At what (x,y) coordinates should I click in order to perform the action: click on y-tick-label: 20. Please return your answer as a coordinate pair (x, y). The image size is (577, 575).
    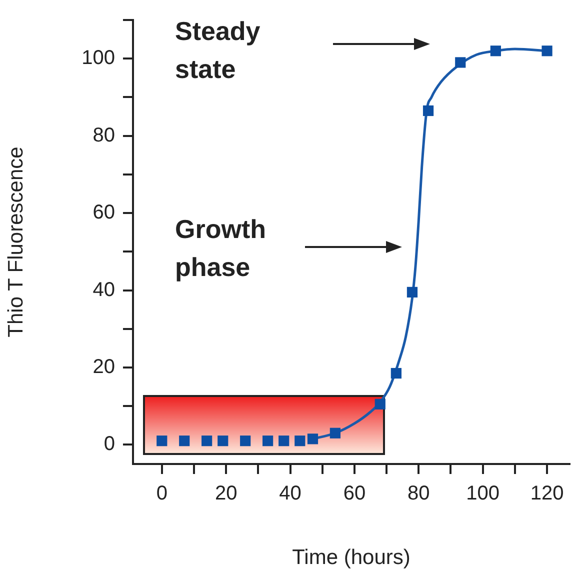
    Looking at the image, I should click on (103, 367).